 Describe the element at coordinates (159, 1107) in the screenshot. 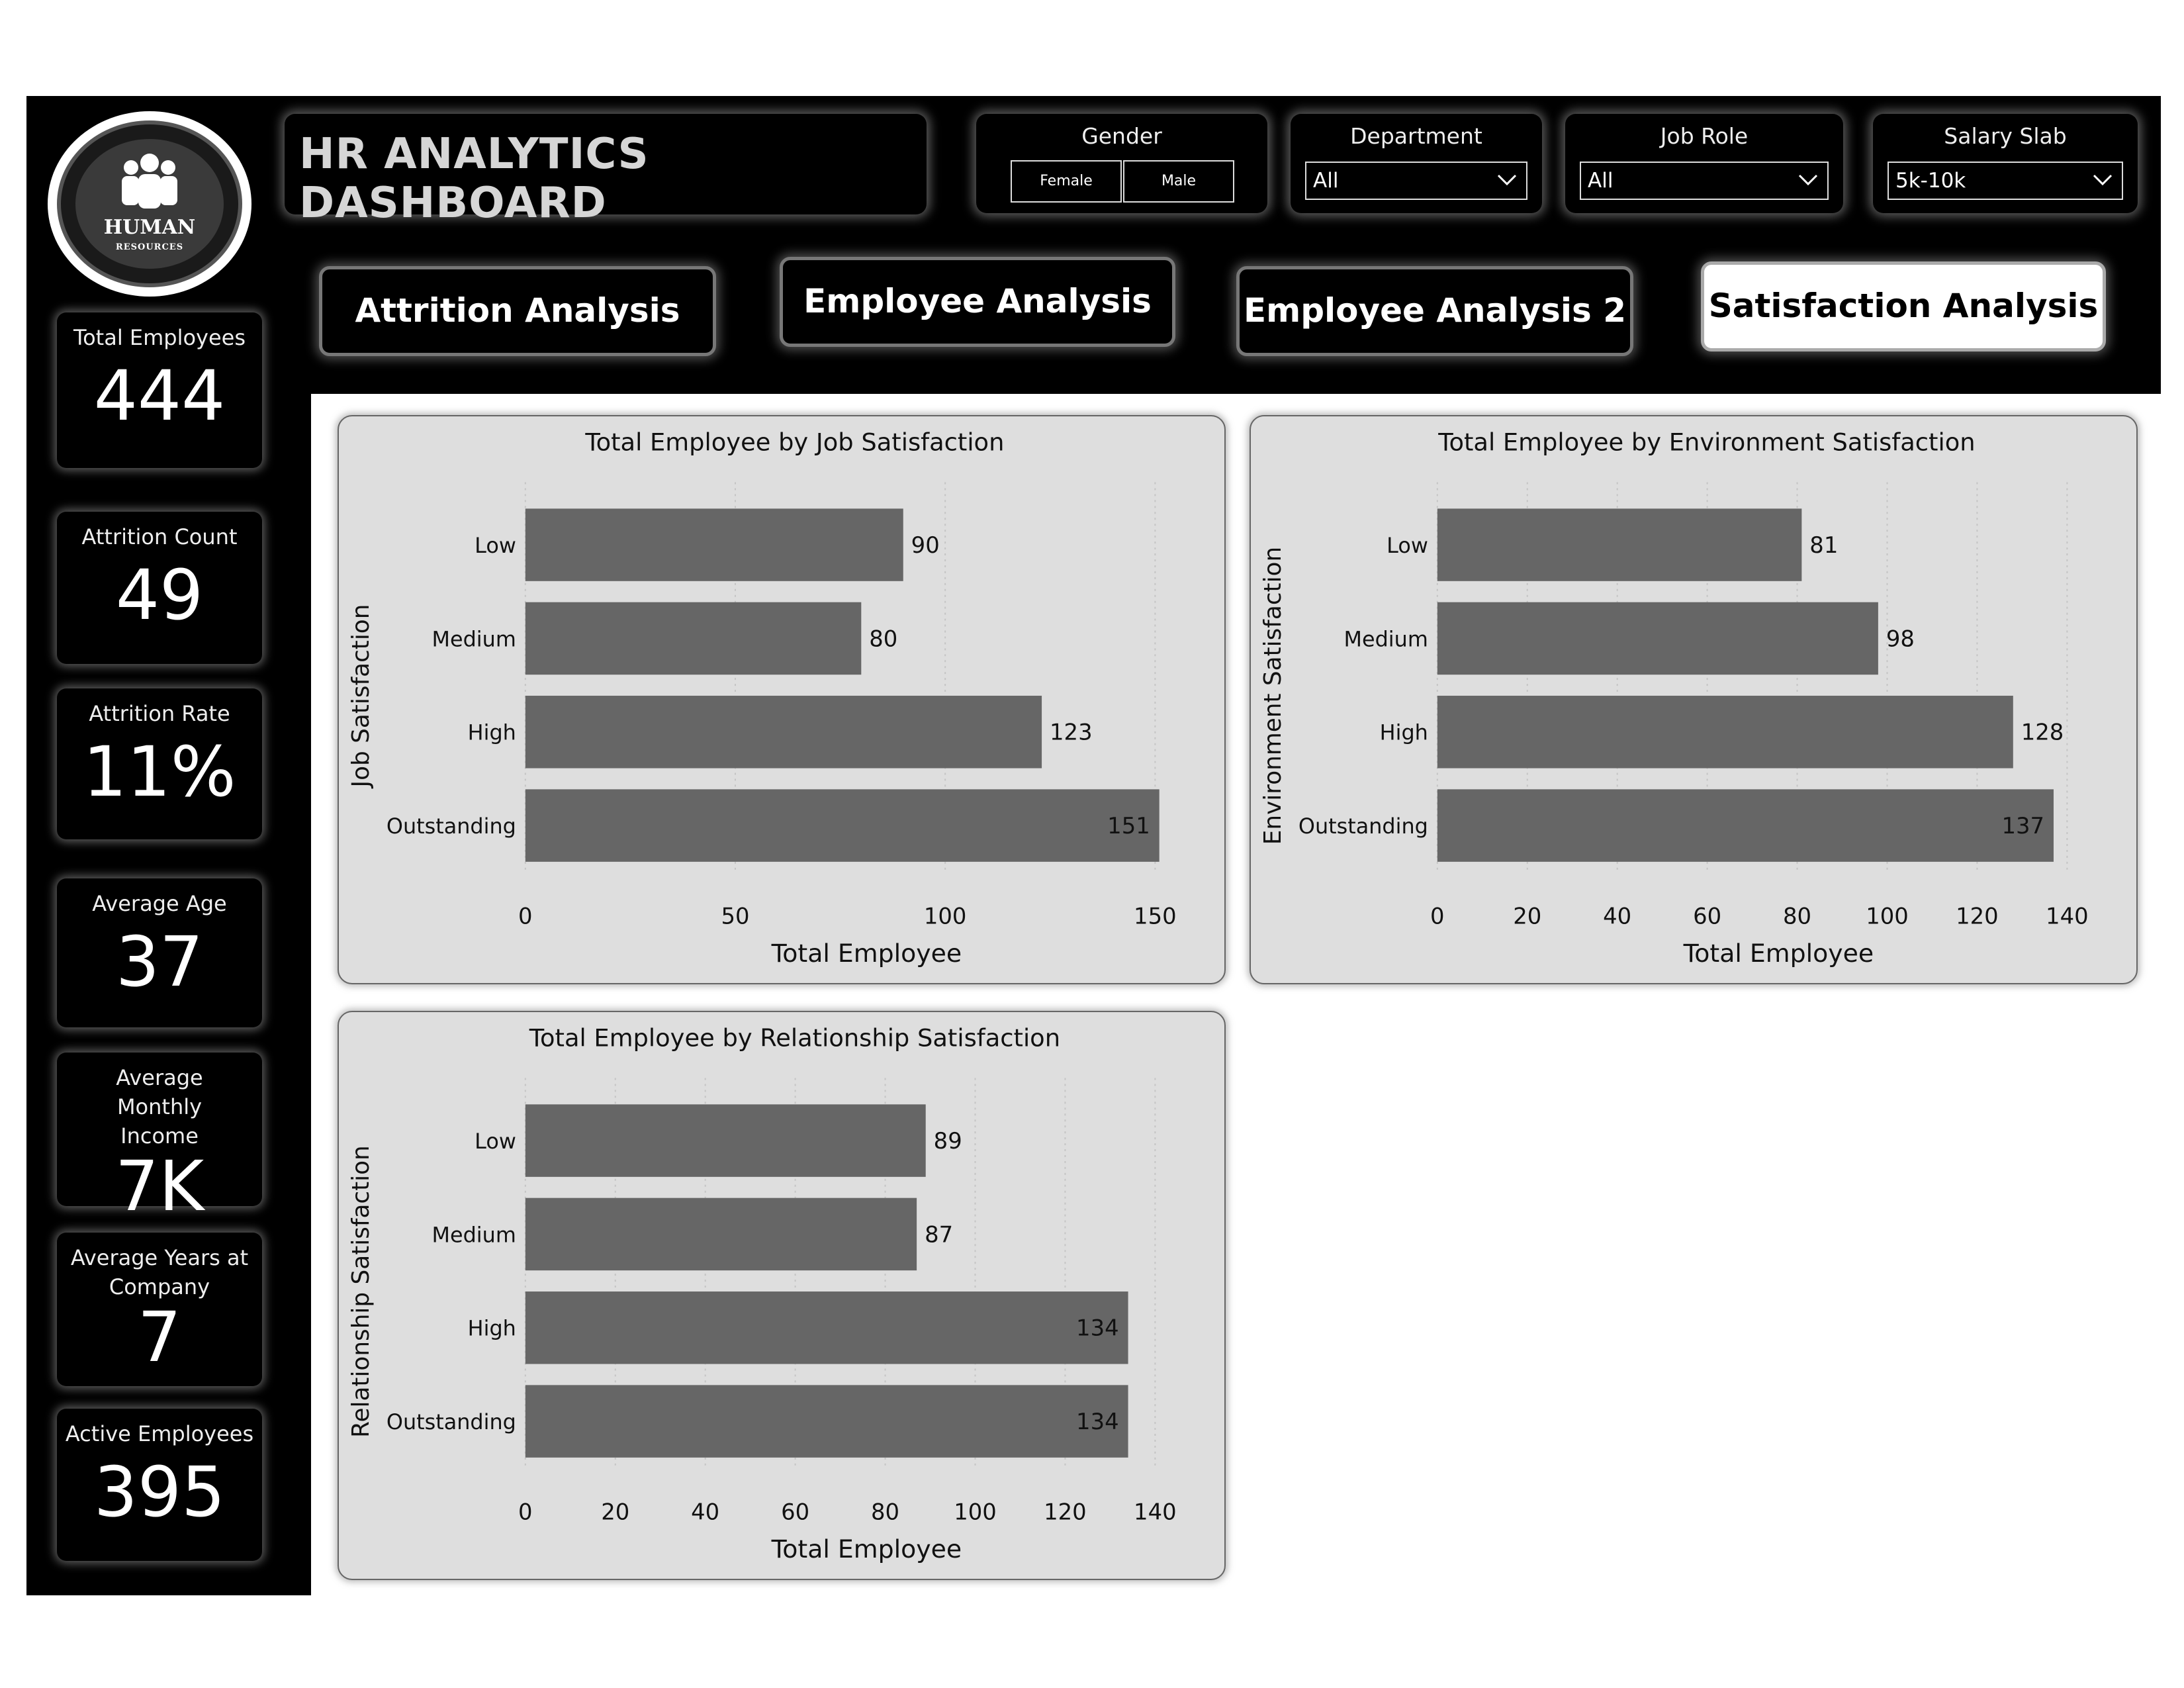

I see `kpi-label: Average Monthly Income` at that location.